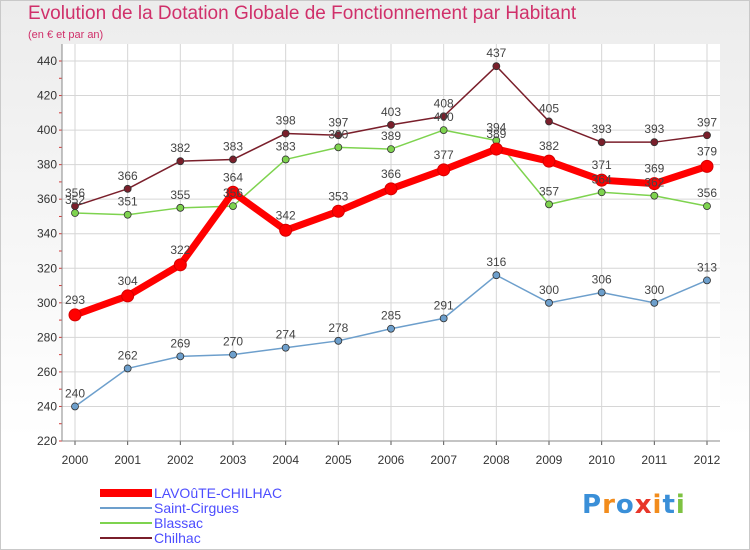  Describe the element at coordinates (654, 169) in the screenshot. I see `data-label: 369` at that location.